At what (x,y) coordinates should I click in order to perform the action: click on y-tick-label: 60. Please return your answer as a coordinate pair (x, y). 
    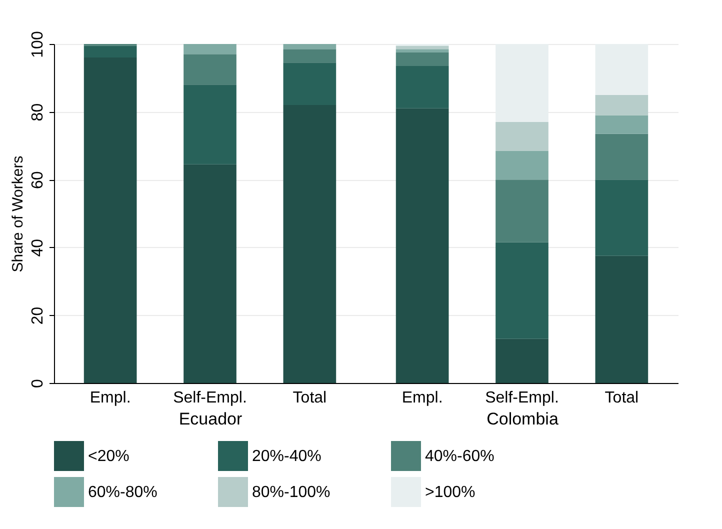
    Looking at the image, I should click on (38, 180).